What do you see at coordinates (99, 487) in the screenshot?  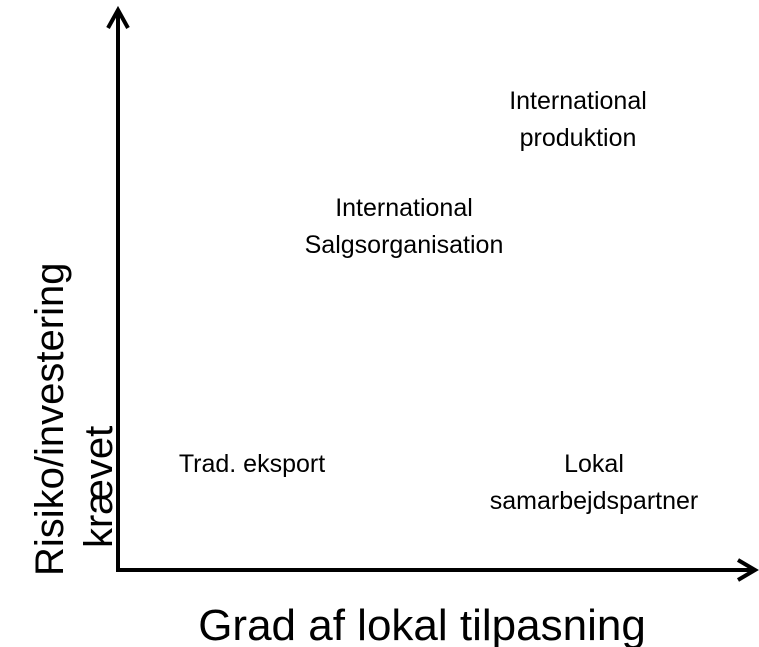 I see `y-axis-label: krævet` at bounding box center [99, 487].